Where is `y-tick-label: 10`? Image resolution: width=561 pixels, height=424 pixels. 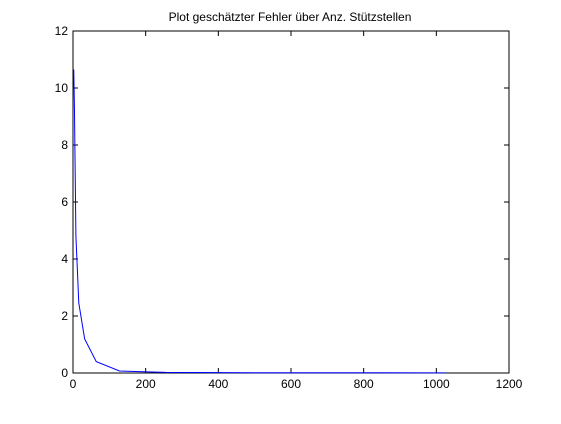
y-tick-label: 10 is located at coordinates (62, 88).